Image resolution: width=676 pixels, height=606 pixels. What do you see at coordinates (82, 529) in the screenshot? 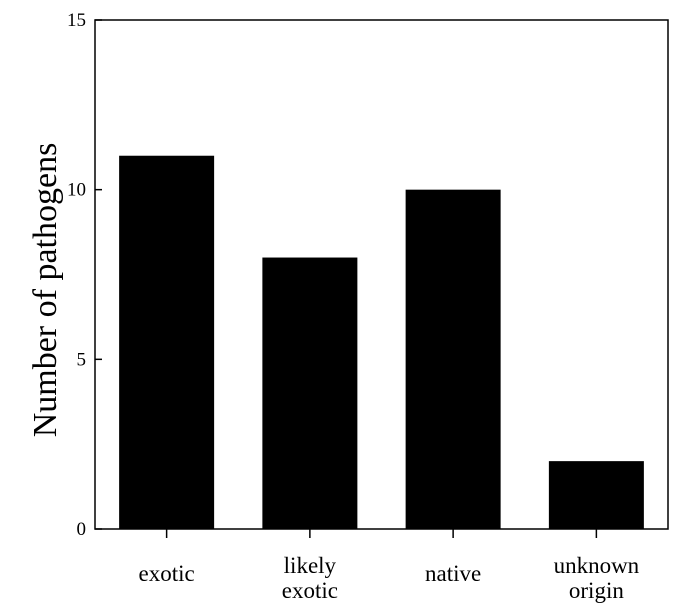
I see `y-tick-label: 0` at bounding box center [82, 529].